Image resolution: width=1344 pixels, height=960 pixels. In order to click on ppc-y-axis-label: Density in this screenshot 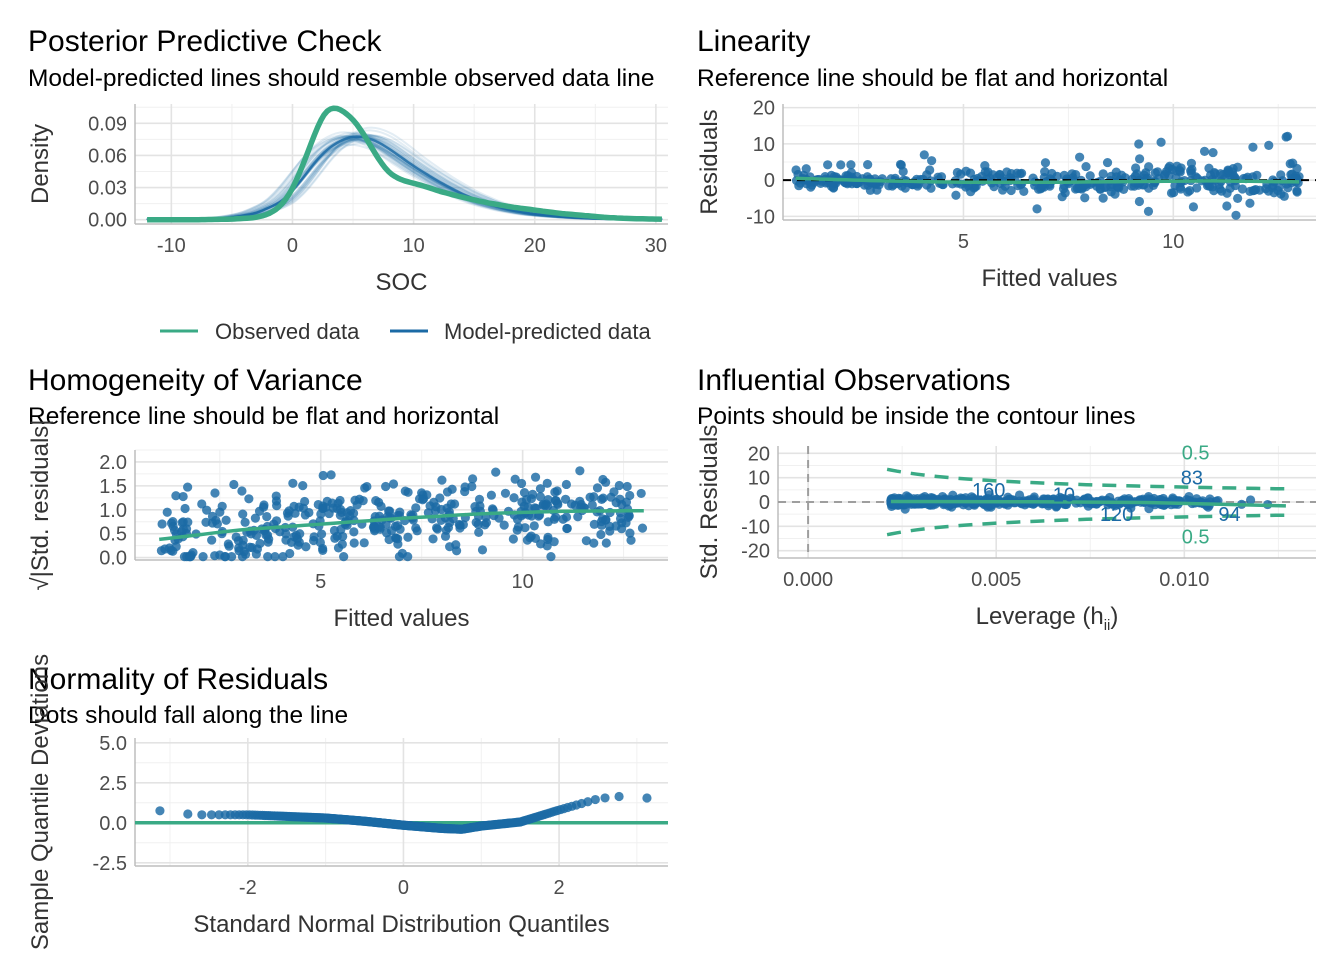, I will do `click(40, 164)`.